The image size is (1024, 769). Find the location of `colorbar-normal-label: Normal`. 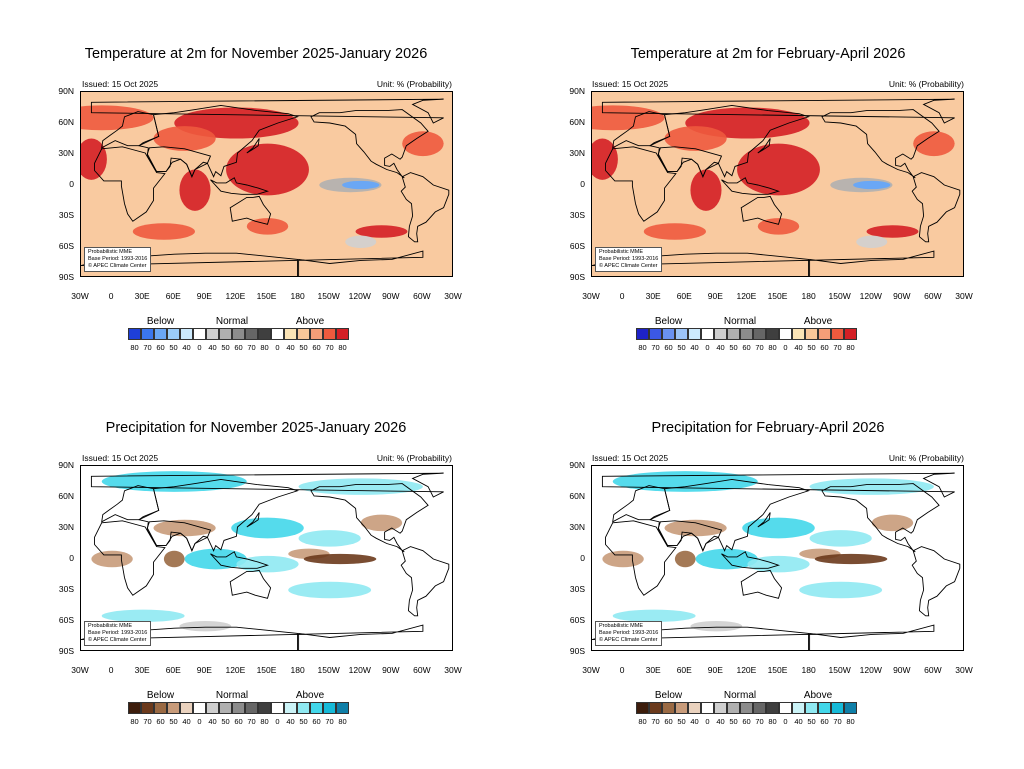

colorbar-normal-label: Normal is located at coordinates (232, 695).